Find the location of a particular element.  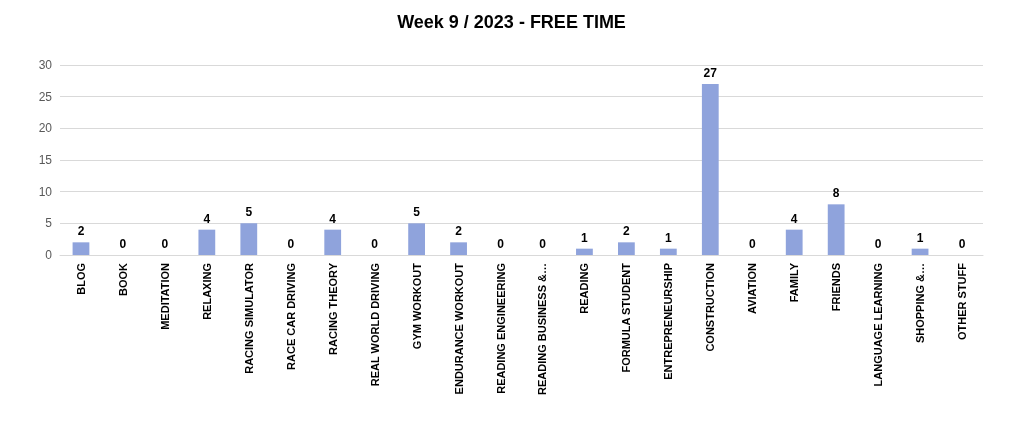

y-tick-label: 10 is located at coordinates (45, 191).